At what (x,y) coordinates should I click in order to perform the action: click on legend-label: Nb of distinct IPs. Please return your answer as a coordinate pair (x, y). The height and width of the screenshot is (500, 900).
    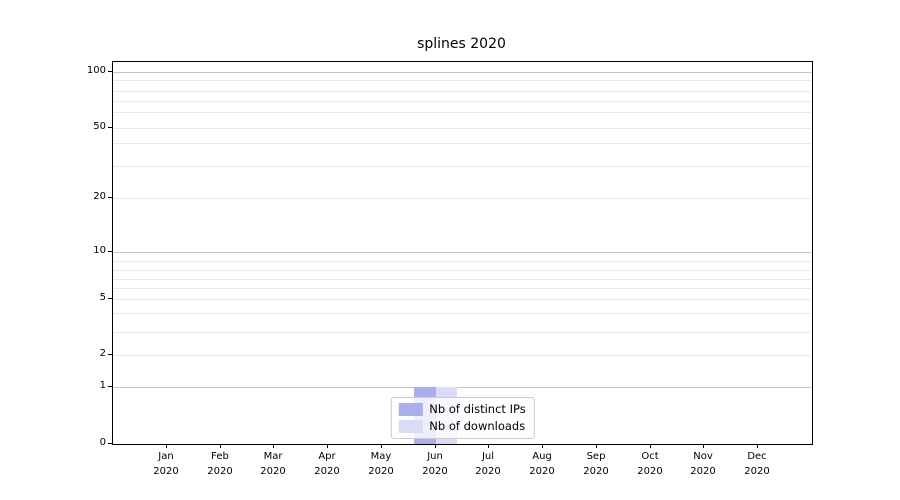
    Looking at the image, I should click on (477, 409).